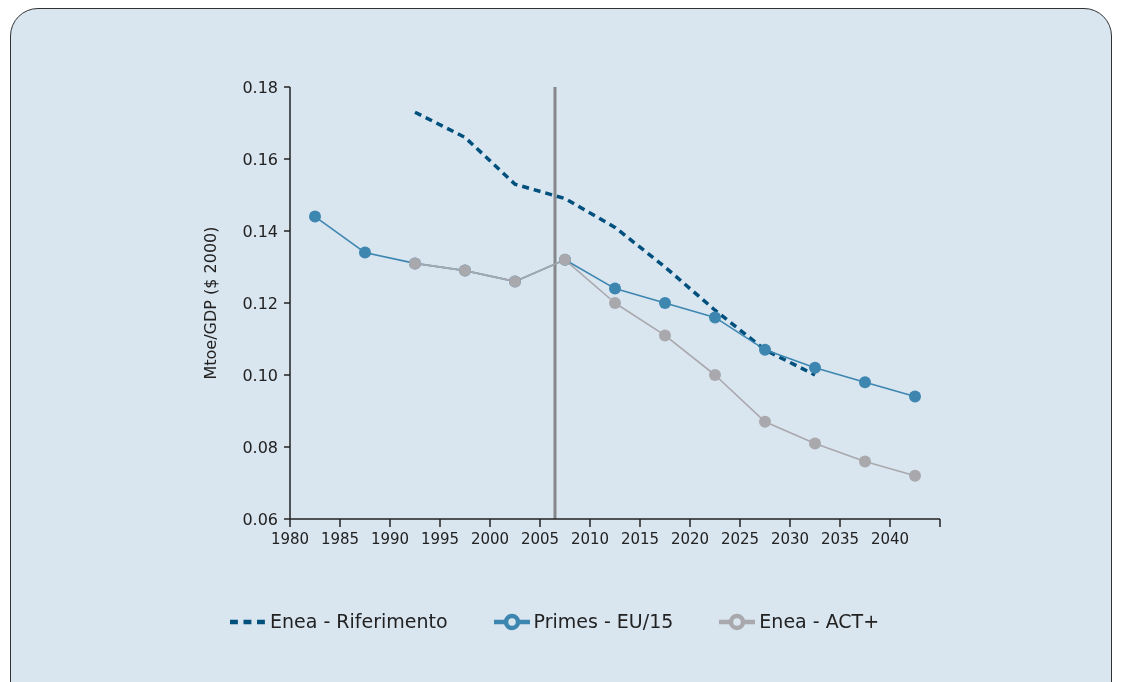  What do you see at coordinates (603, 620) in the screenshot?
I see `legend-label: Primes - EU/15` at bounding box center [603, 620].